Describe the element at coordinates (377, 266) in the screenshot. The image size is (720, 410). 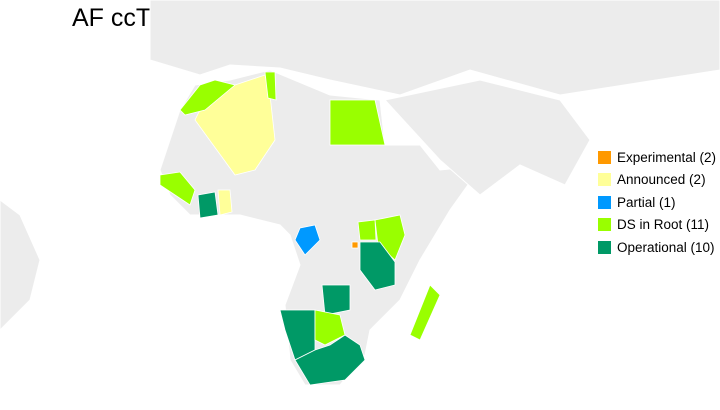
I see `country-tanzania` at that location.